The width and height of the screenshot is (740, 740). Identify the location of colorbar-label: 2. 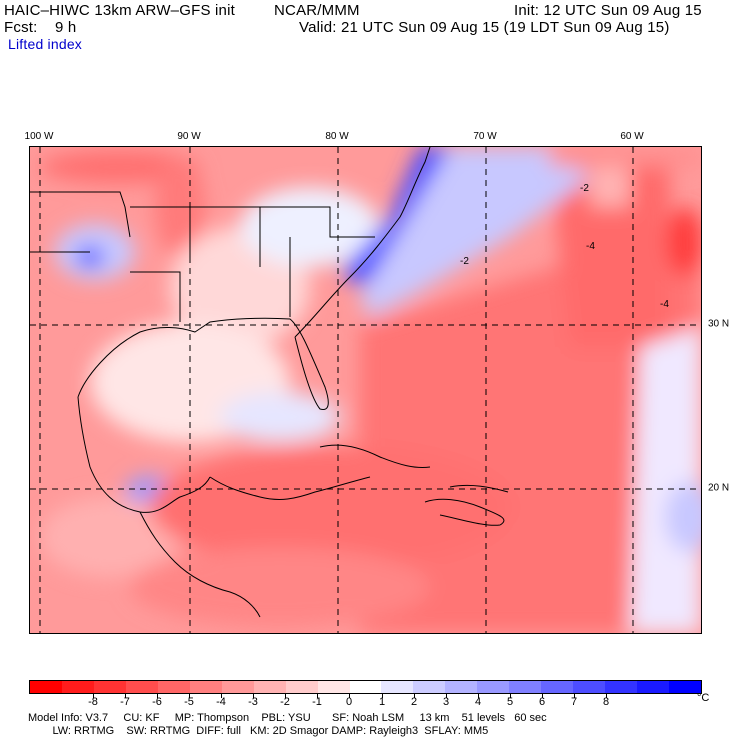
(414, 702).